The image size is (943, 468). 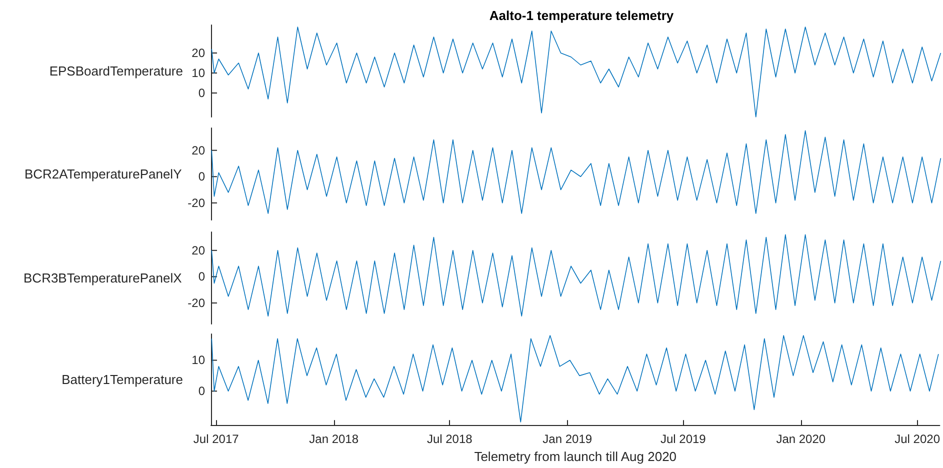 What do you see at coordinates (917, 439) in the screenshot?
I see `x-tick-label: Jul 2020` at bounding box center [917, 439].